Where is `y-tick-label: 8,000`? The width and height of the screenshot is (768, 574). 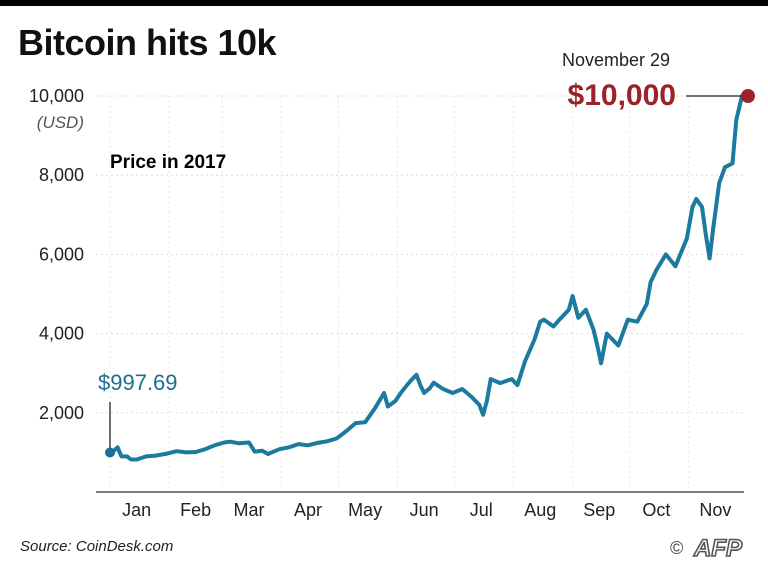
y-tick-label: 8,000 is located at coordinates (61, 175).